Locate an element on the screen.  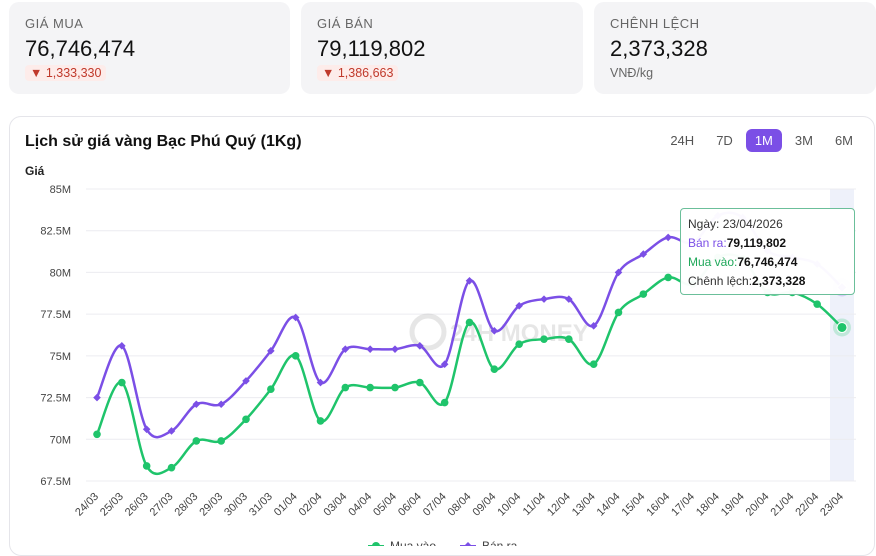
y-axis-label: Giá is located at coordinates (35, 171).